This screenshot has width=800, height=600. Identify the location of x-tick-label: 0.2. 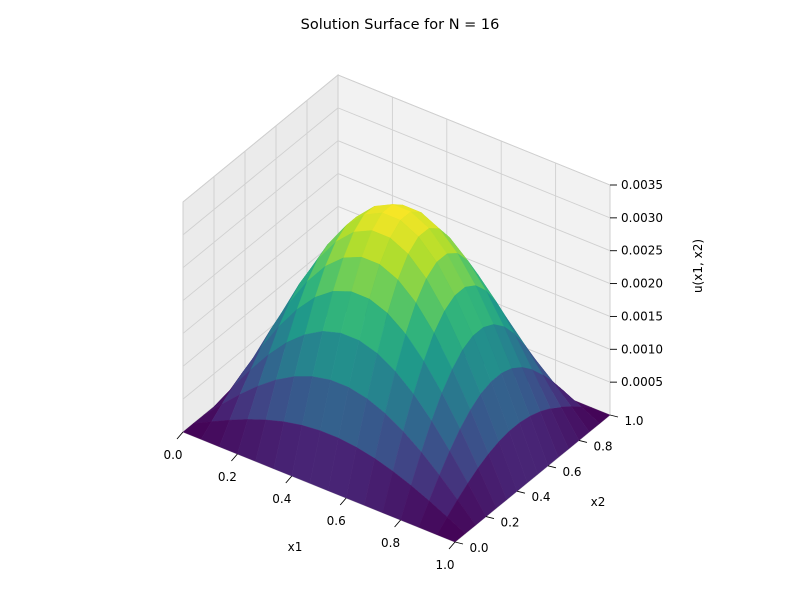
(227, 477).